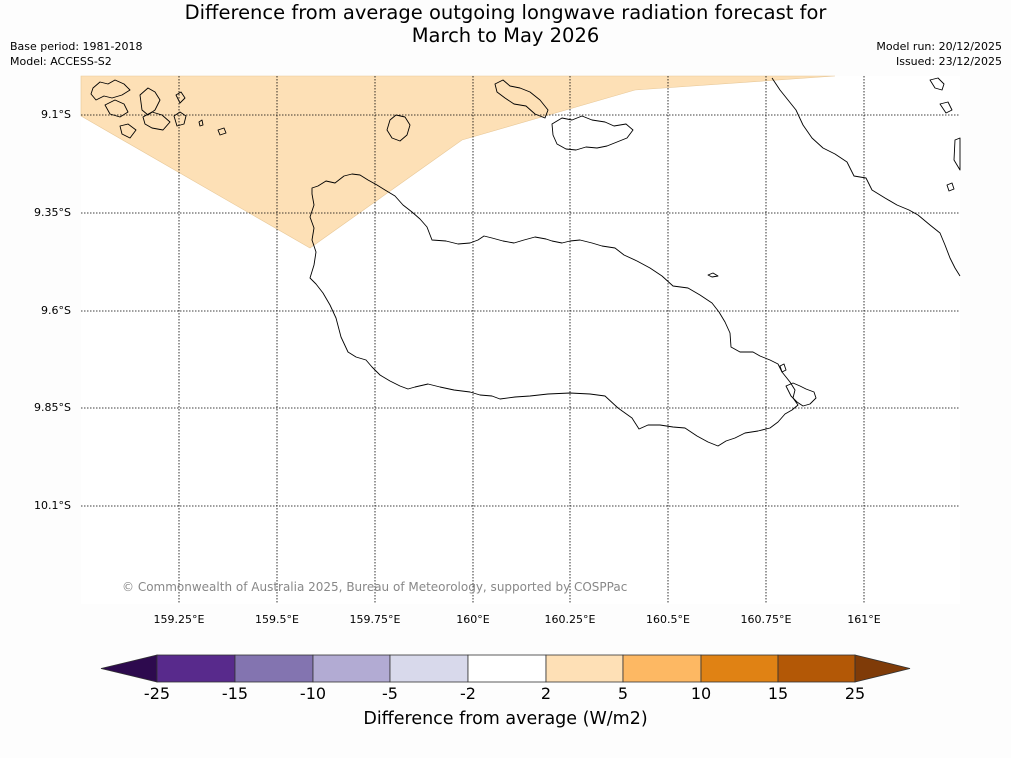 This screenshot has height=758, width=1011. I want to click on colorbar-label: -2, so click(468, 693).